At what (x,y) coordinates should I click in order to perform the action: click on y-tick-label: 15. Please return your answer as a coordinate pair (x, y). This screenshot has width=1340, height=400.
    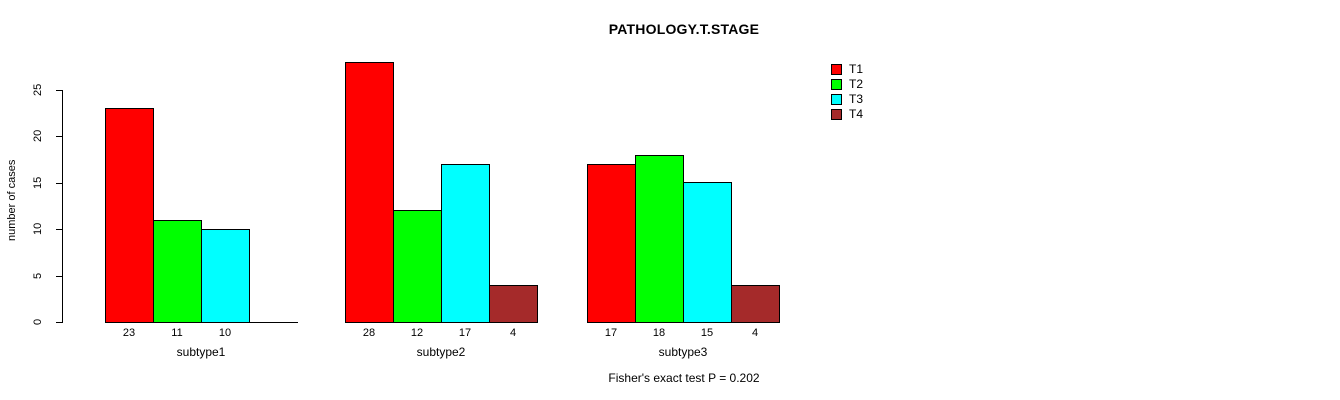
    Looking at the image, I should click on (38, 182).